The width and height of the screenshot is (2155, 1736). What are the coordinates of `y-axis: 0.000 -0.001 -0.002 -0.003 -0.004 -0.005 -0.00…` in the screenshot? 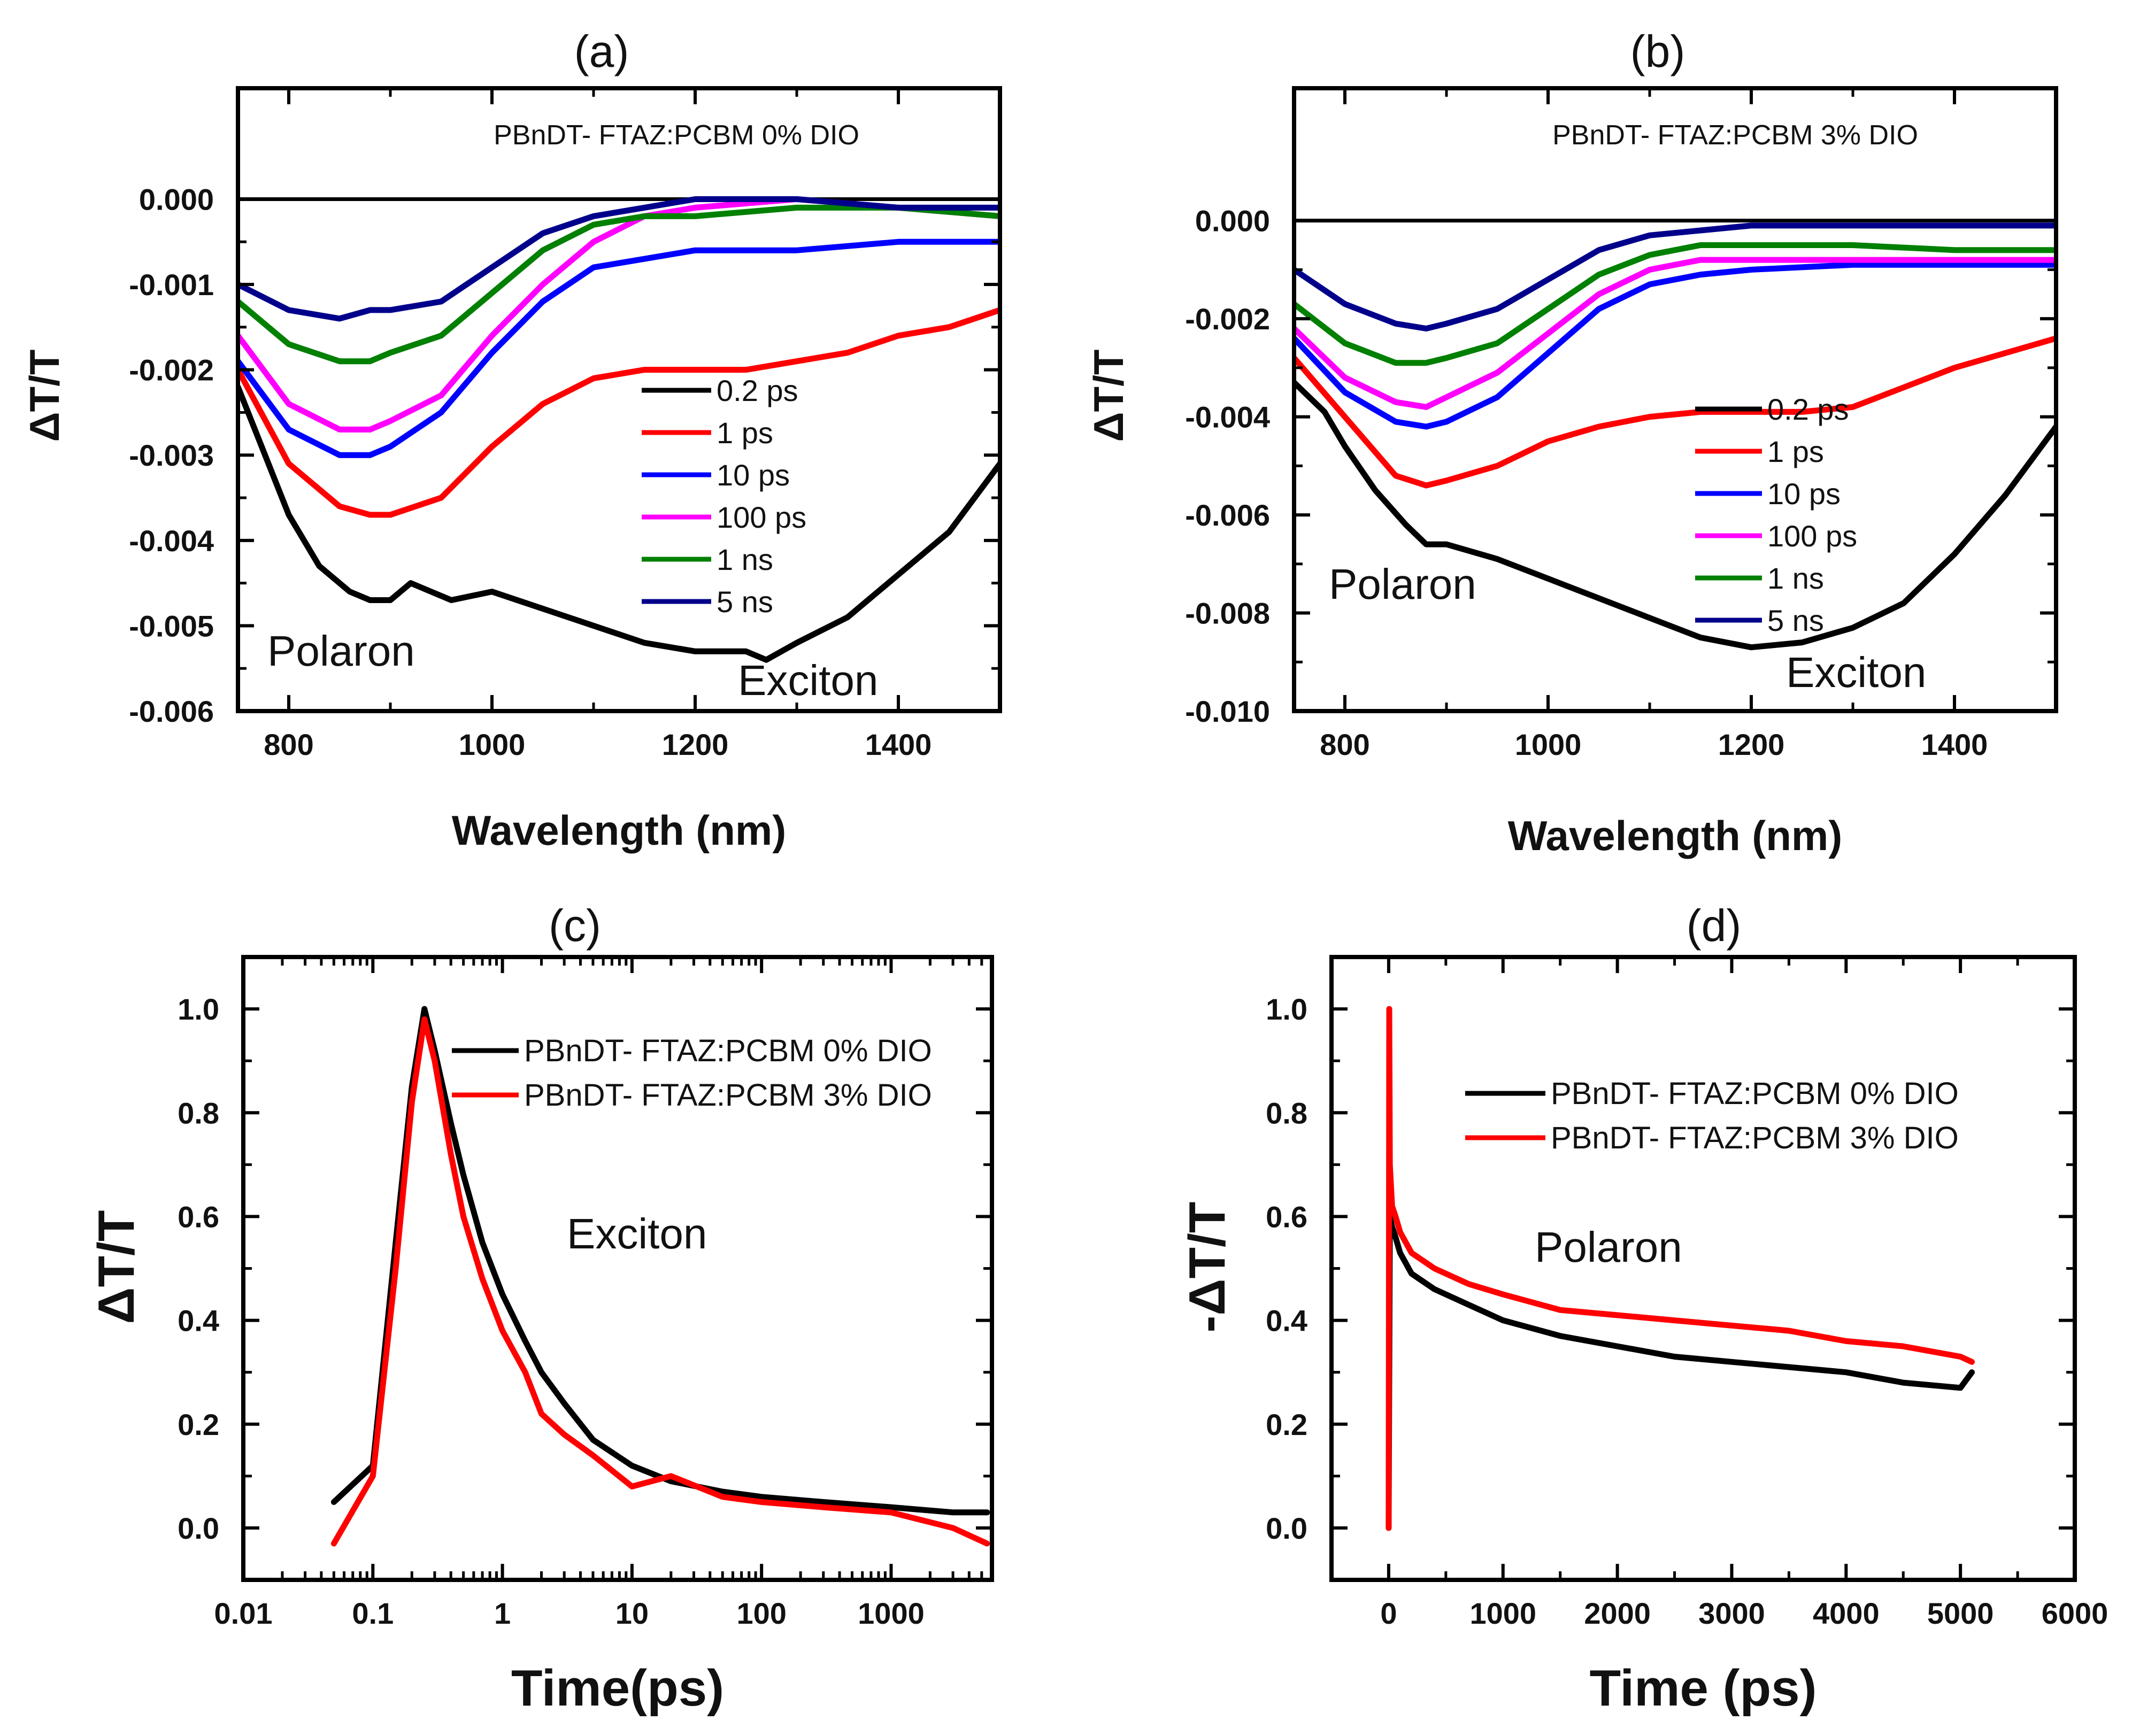 It's located at (564, 455).